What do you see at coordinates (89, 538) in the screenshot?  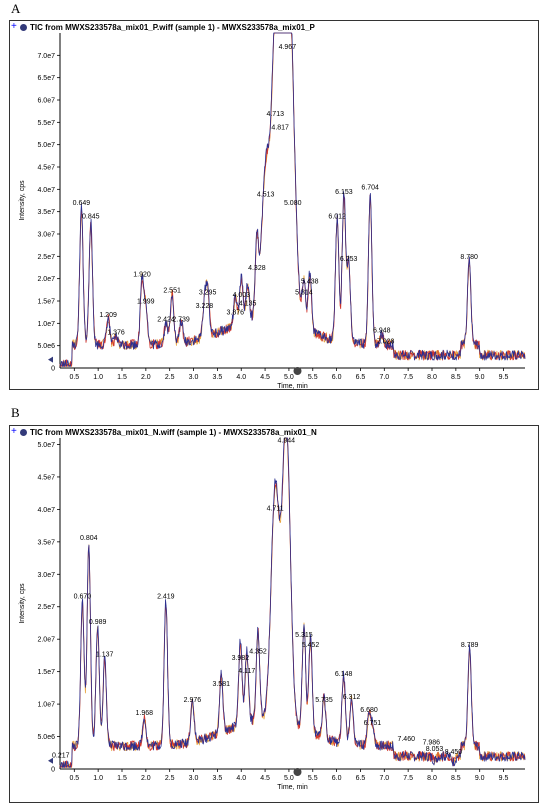 I see `peak-label: 0.804` at bounding box center [89, 538].